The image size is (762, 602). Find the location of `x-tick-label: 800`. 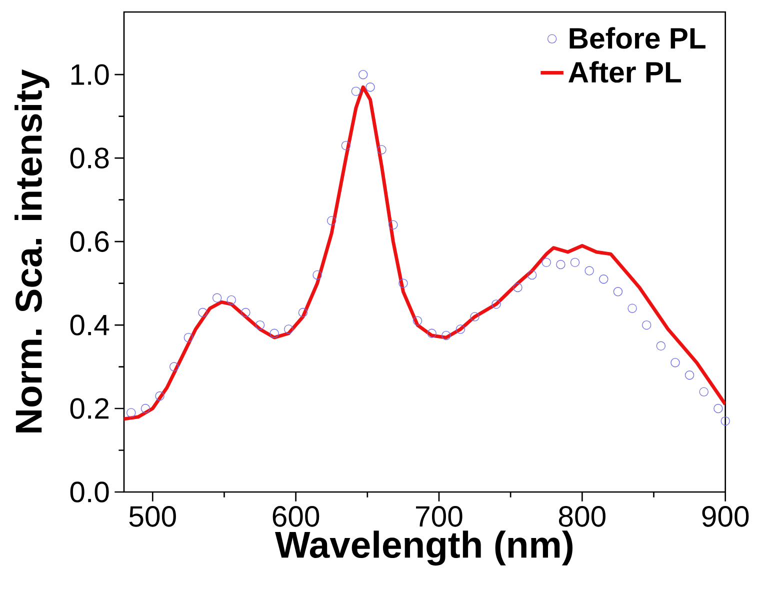

x-tick-label: 800 is located at coordinates (582, 516).